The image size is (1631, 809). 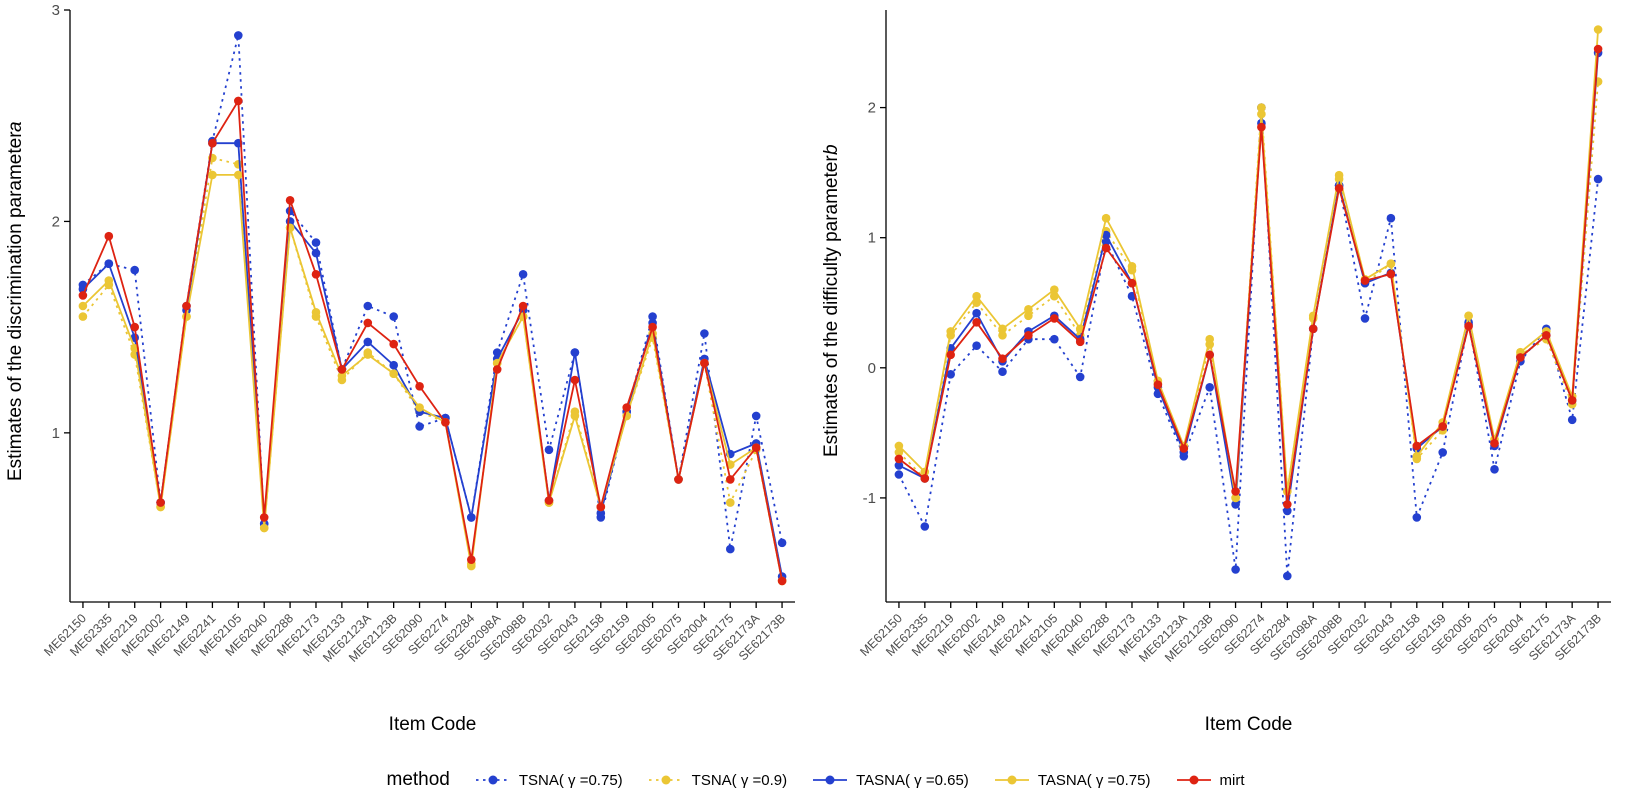 What do you see at coordinates (869, 498) in the screenshot?
I see `y-tick-label: -1` at bounding box center [869, 498].